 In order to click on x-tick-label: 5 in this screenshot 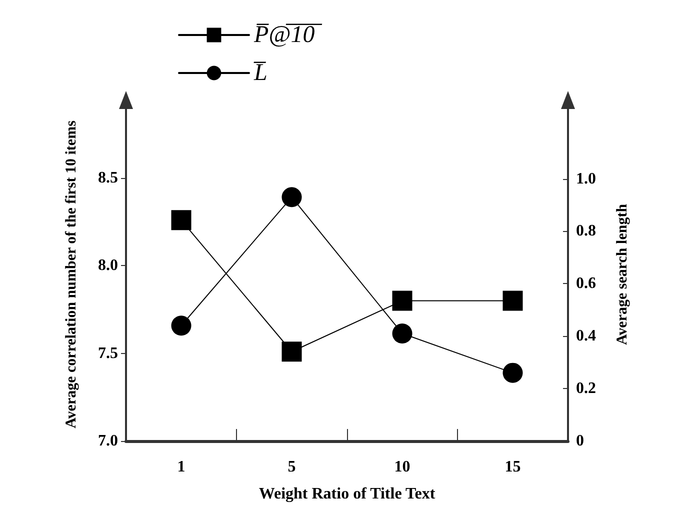, I will do `click(292, 467)`.